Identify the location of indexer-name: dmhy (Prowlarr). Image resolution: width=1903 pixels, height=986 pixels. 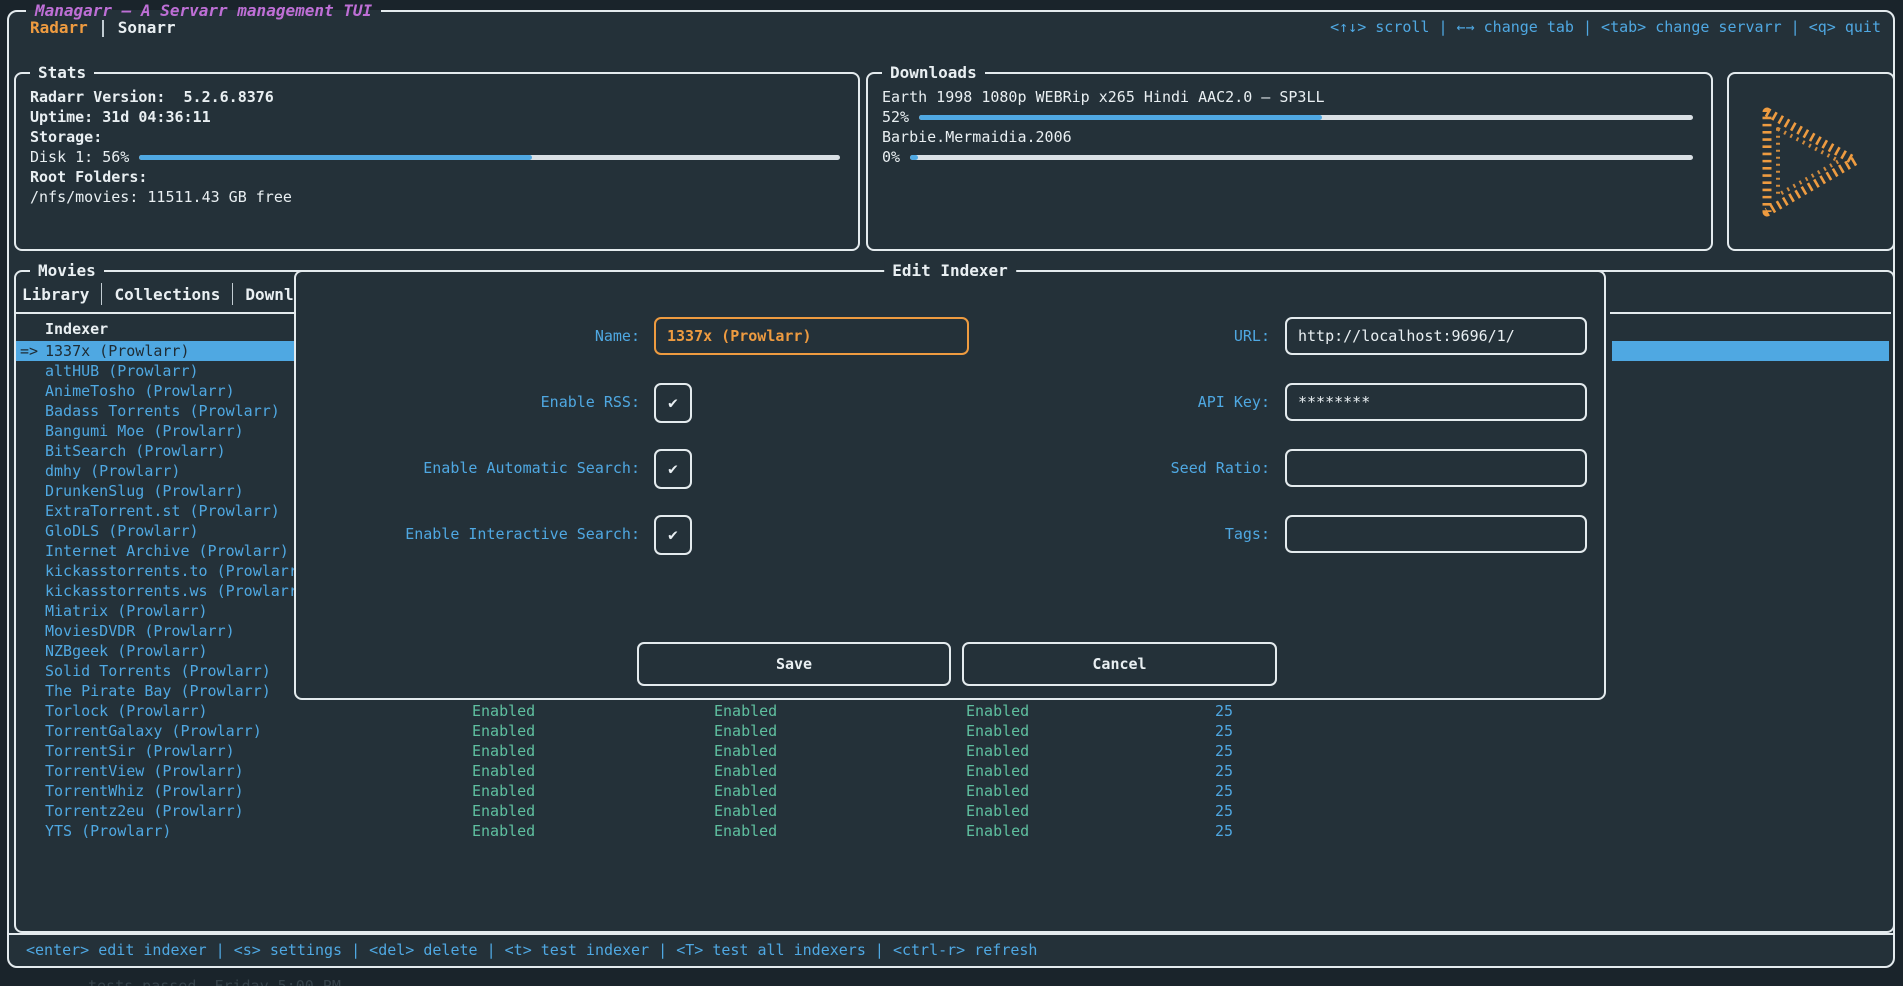
(113, 471).